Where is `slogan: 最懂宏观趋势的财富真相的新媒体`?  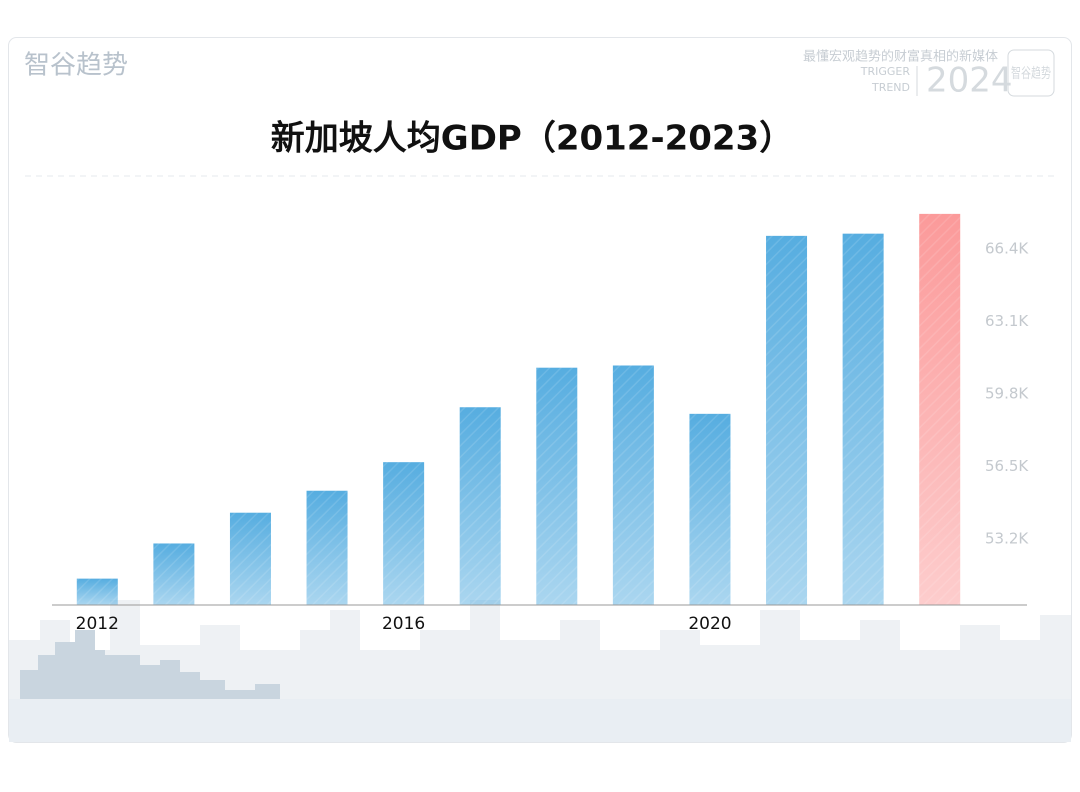 slogan: 最懂宏观趋势的财富真相的新媒体 is located at coordinates (900, 57).